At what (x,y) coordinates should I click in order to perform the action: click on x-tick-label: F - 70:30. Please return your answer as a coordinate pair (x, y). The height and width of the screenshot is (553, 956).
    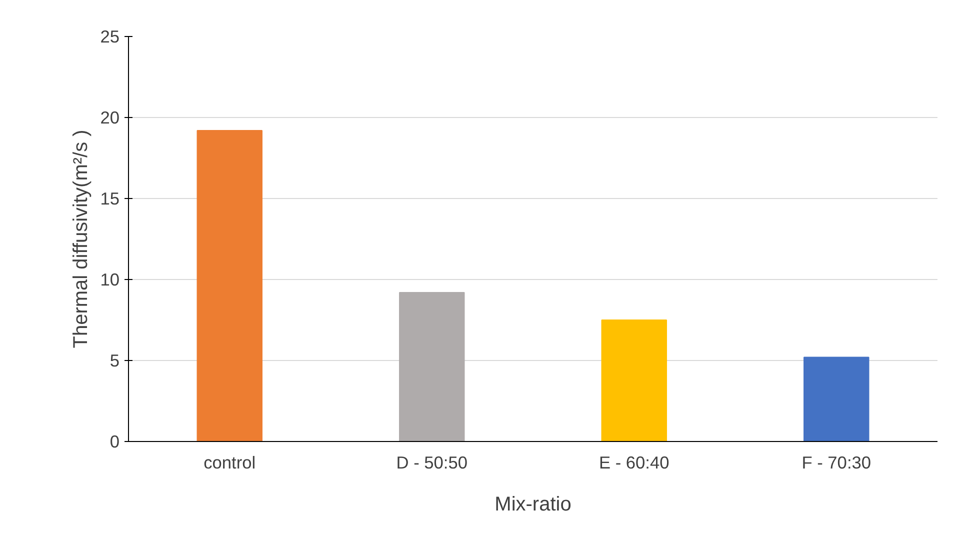
    Looking at the image, I should click on (837, 462).